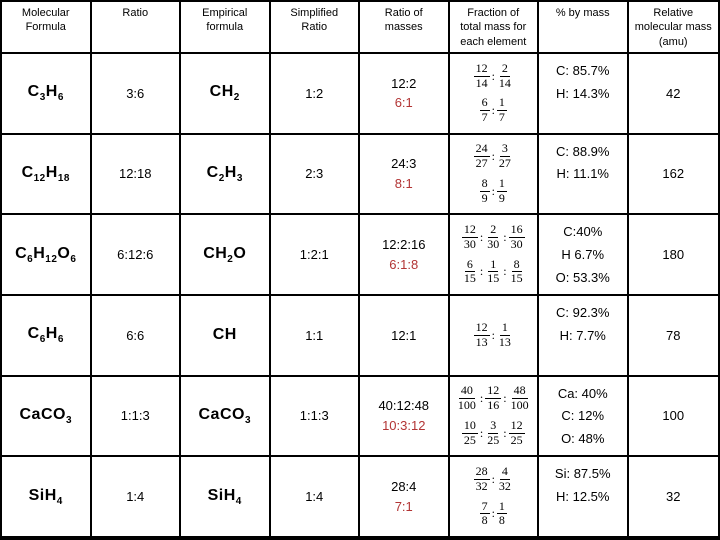 This screenshot has width=720, height=540. I want to click on fraction-line: 40 100:12 16:48 100, so click(493, 398).